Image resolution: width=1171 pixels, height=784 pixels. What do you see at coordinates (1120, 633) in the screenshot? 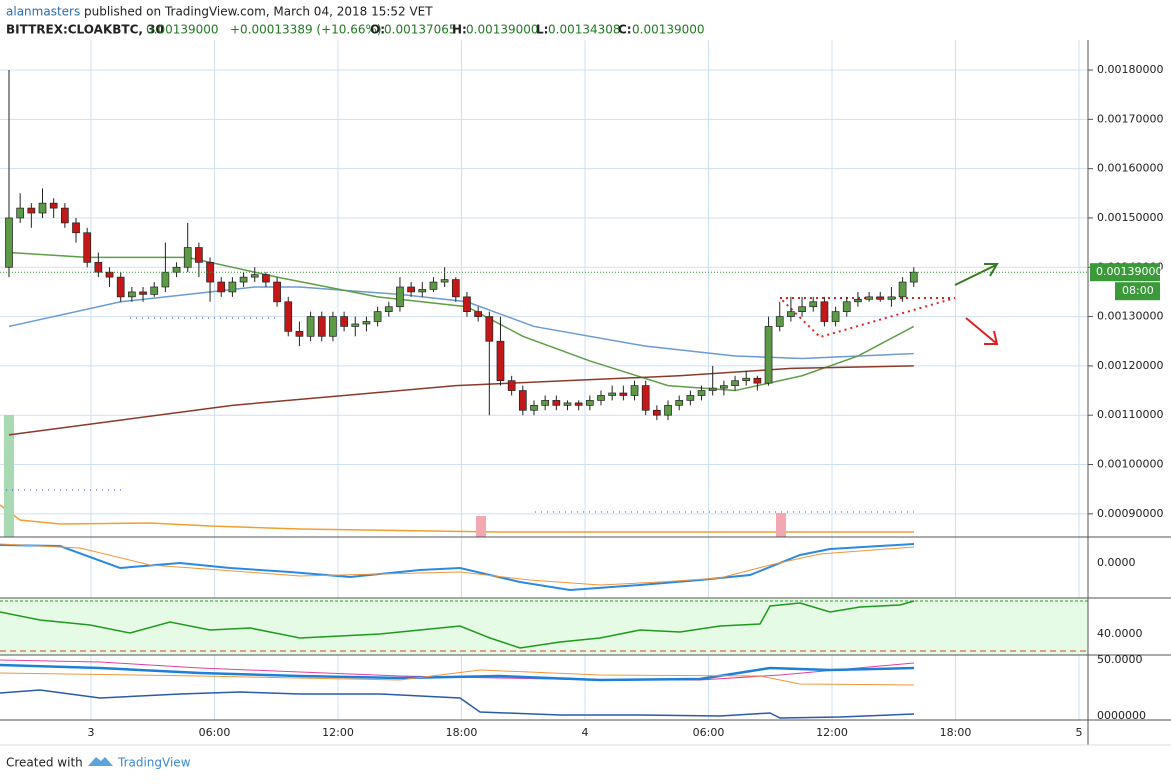
I see `pane-label: 40.0000` at bounding box center [1120, 633].